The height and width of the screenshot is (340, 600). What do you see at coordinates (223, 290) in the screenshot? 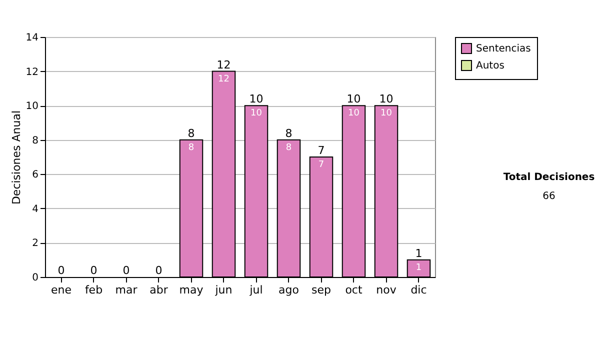
I see `x-tick-label: jun` at bounding box center [223, 290].